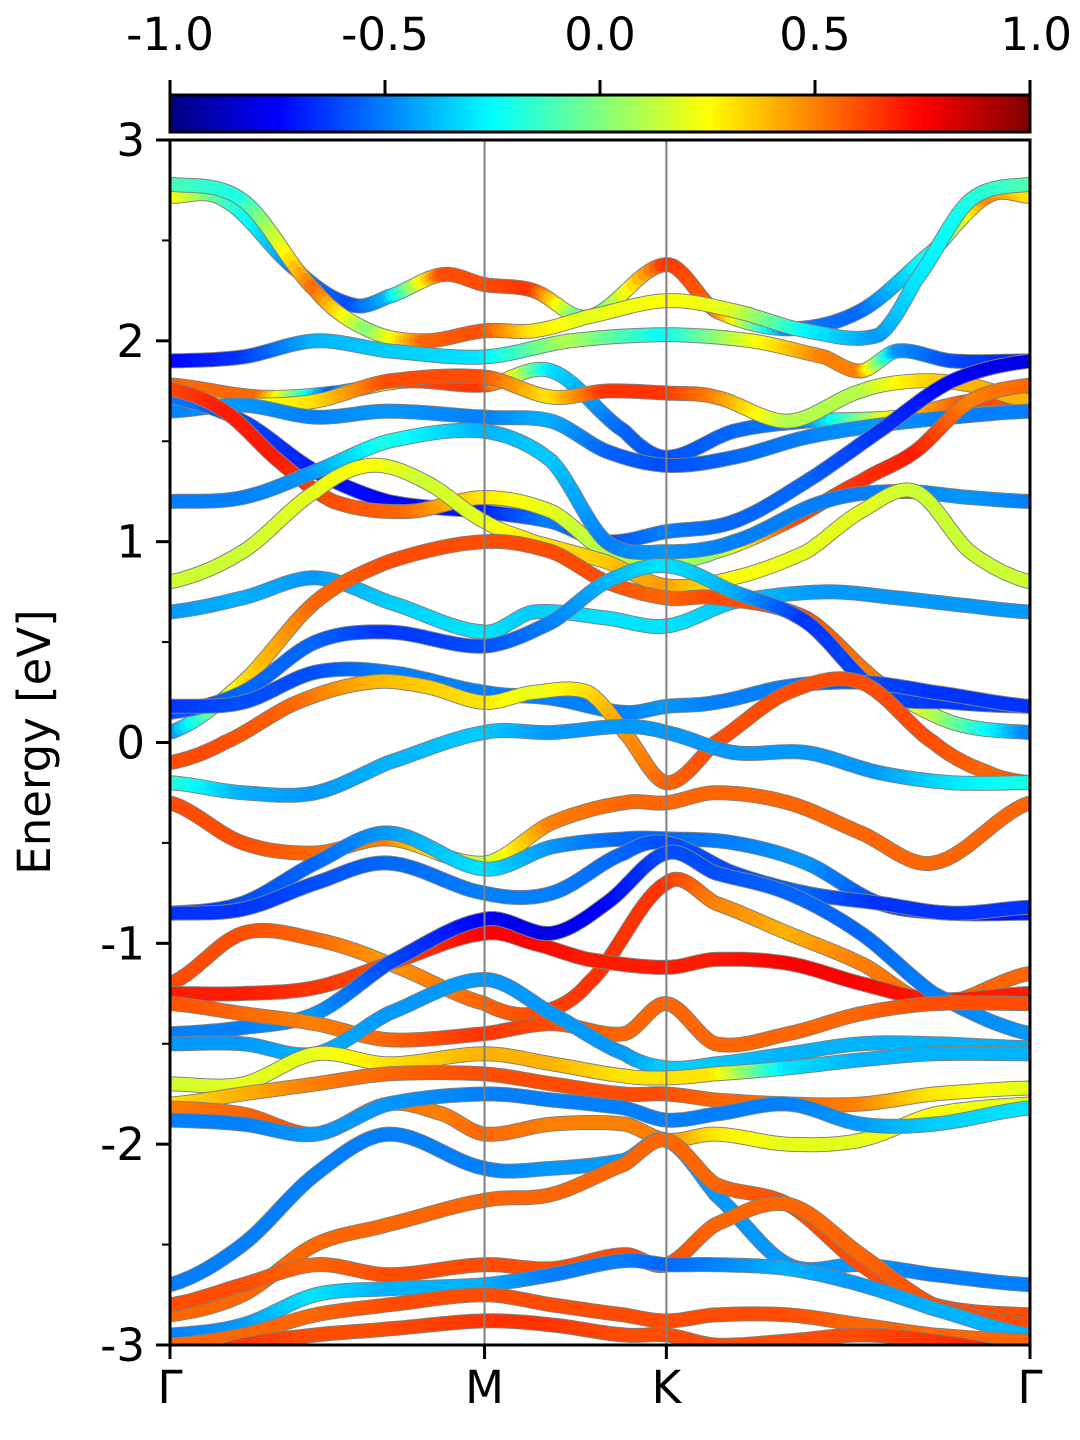 The height and width of the screenshot is (1440, 1080). Describe the element at coordinates (170, 34) in the screenshot. I see `colorbar-tick-label: -1.0` at that location.